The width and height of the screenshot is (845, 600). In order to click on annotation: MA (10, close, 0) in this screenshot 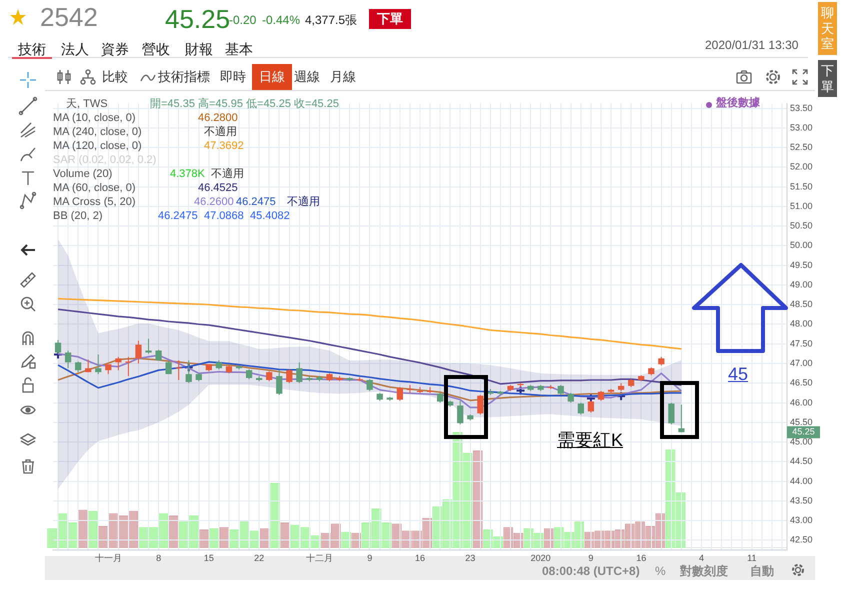, I will do `click(94, 119)`.